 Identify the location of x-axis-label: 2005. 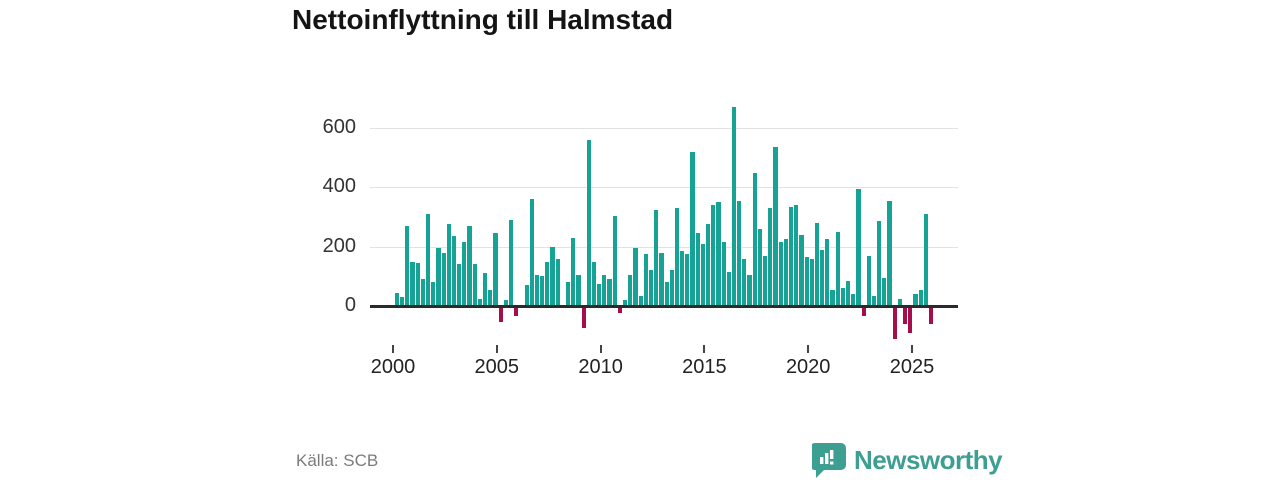
(497, 367).